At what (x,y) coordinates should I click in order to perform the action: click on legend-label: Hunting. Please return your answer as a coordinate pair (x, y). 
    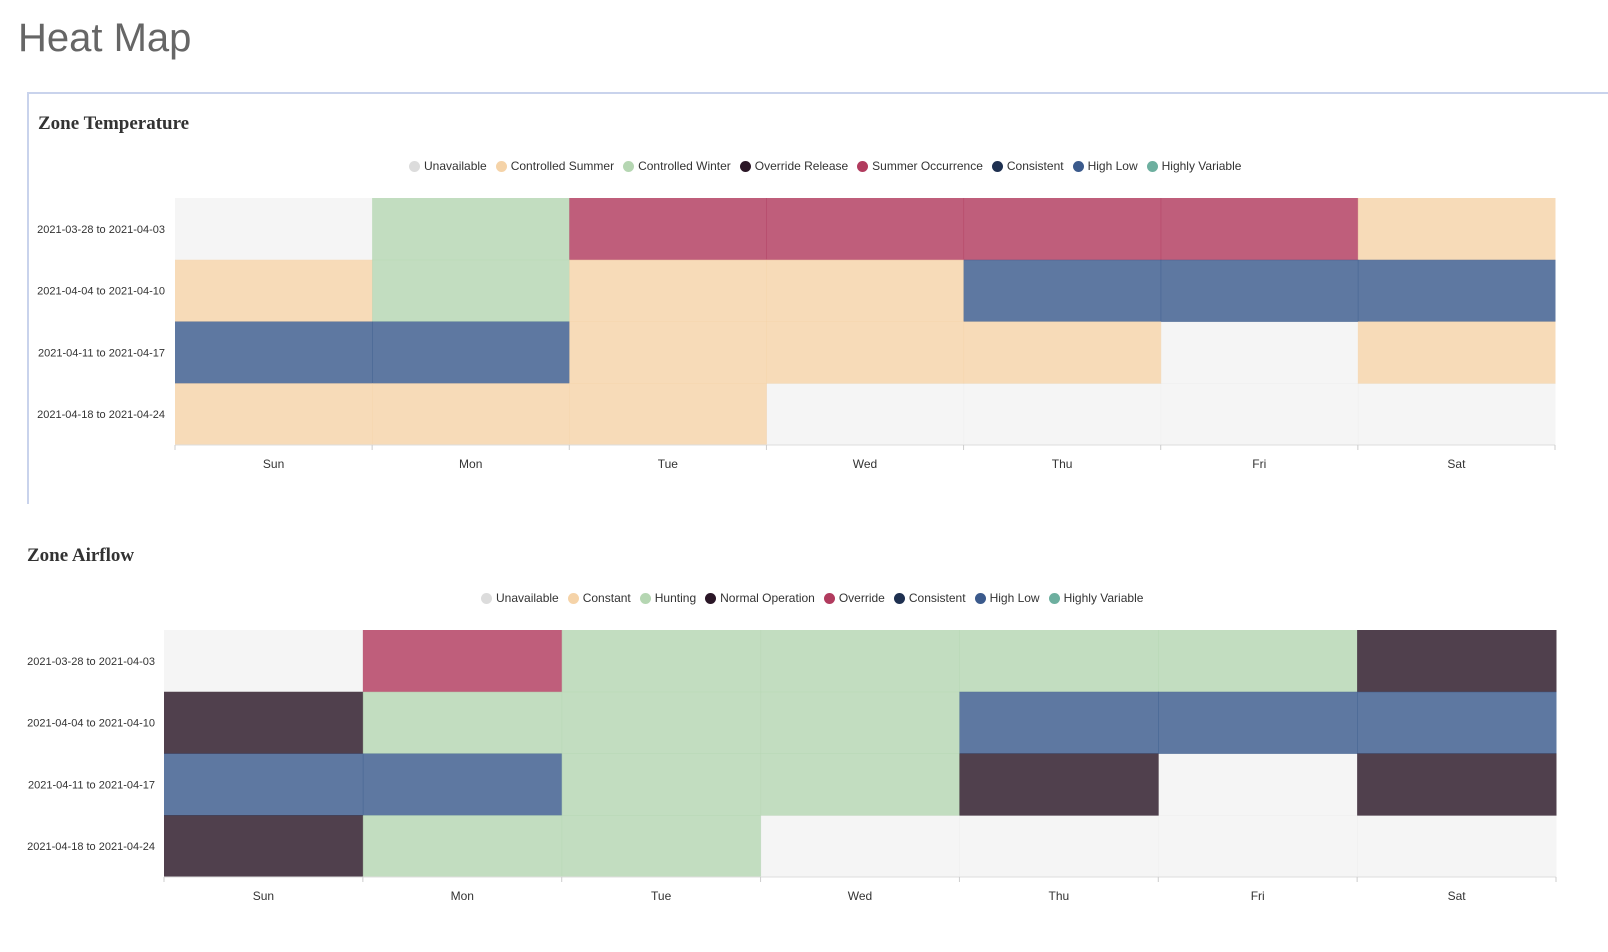
    Looking at the image, I should click on (675, 598).